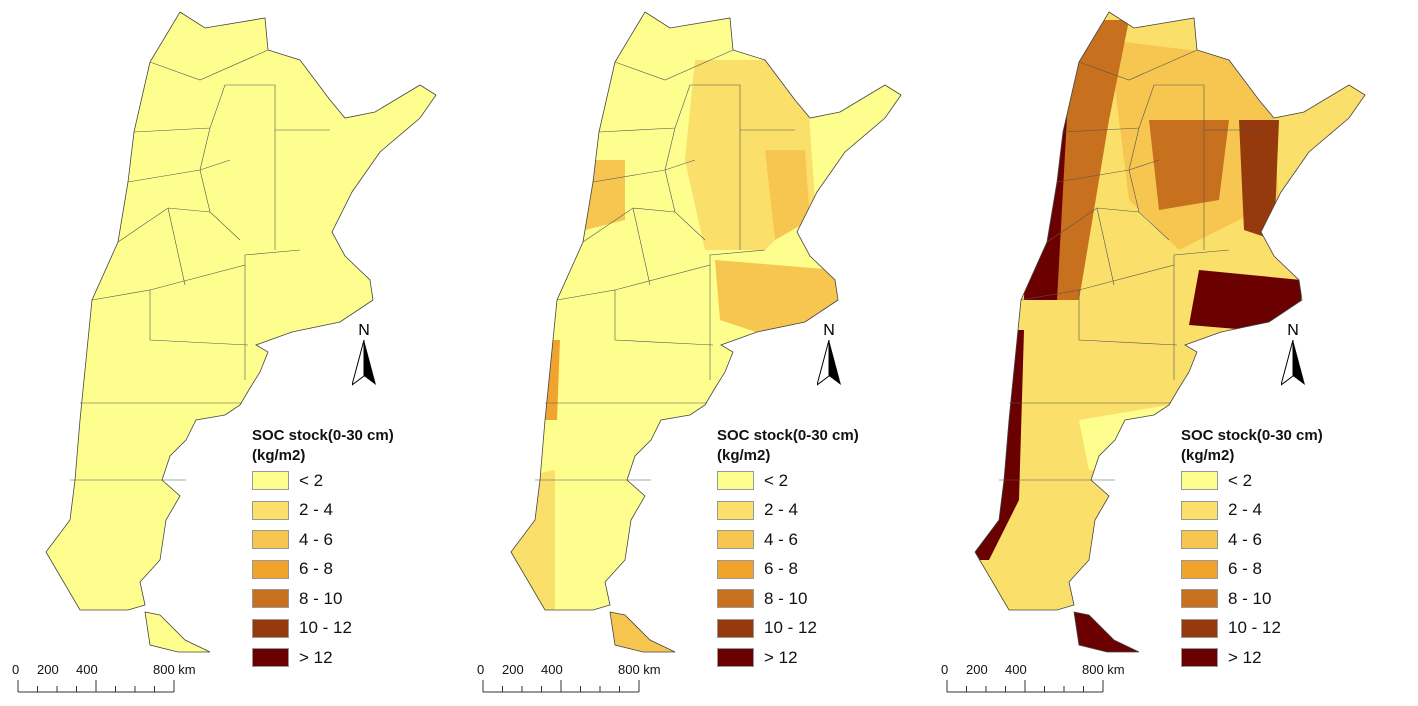  Describe the element at coordinates (1281, 570) in the screenshot. I see `legend-item: 6 - 8` at that location.